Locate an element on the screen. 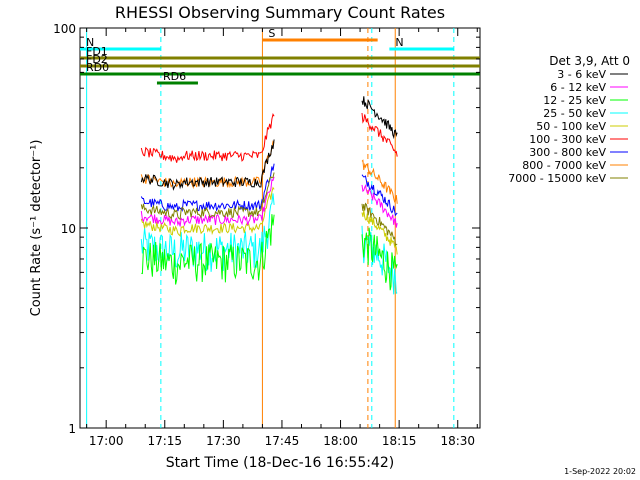 Image resolution: width=640 pixels, height=480 pixels. x-tick-label-0: 17:00 is located at coordinates (106, 441).